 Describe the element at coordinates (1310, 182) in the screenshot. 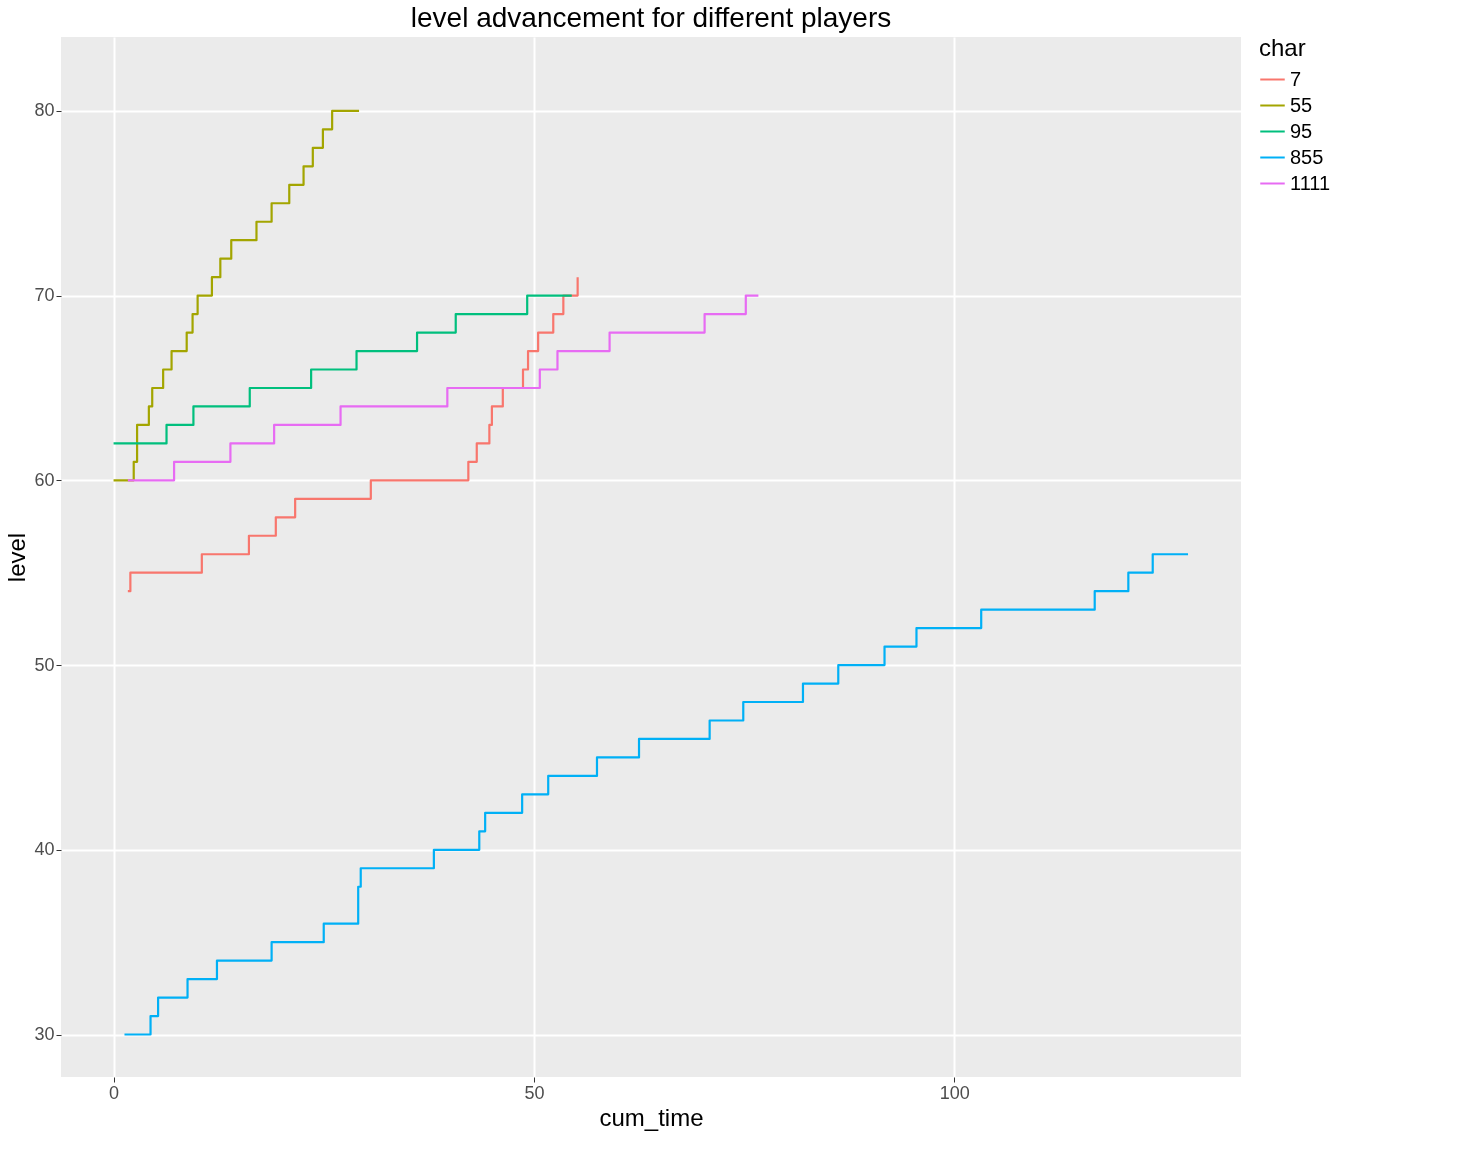

I see `legend-label: 1111` at that location.